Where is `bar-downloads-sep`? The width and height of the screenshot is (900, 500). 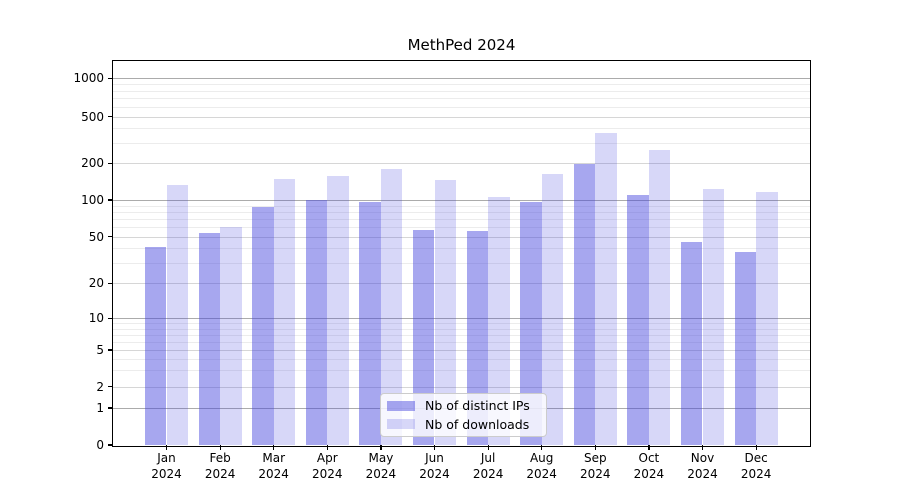 bar-downloads-sep is located at coordinates (606, 289).